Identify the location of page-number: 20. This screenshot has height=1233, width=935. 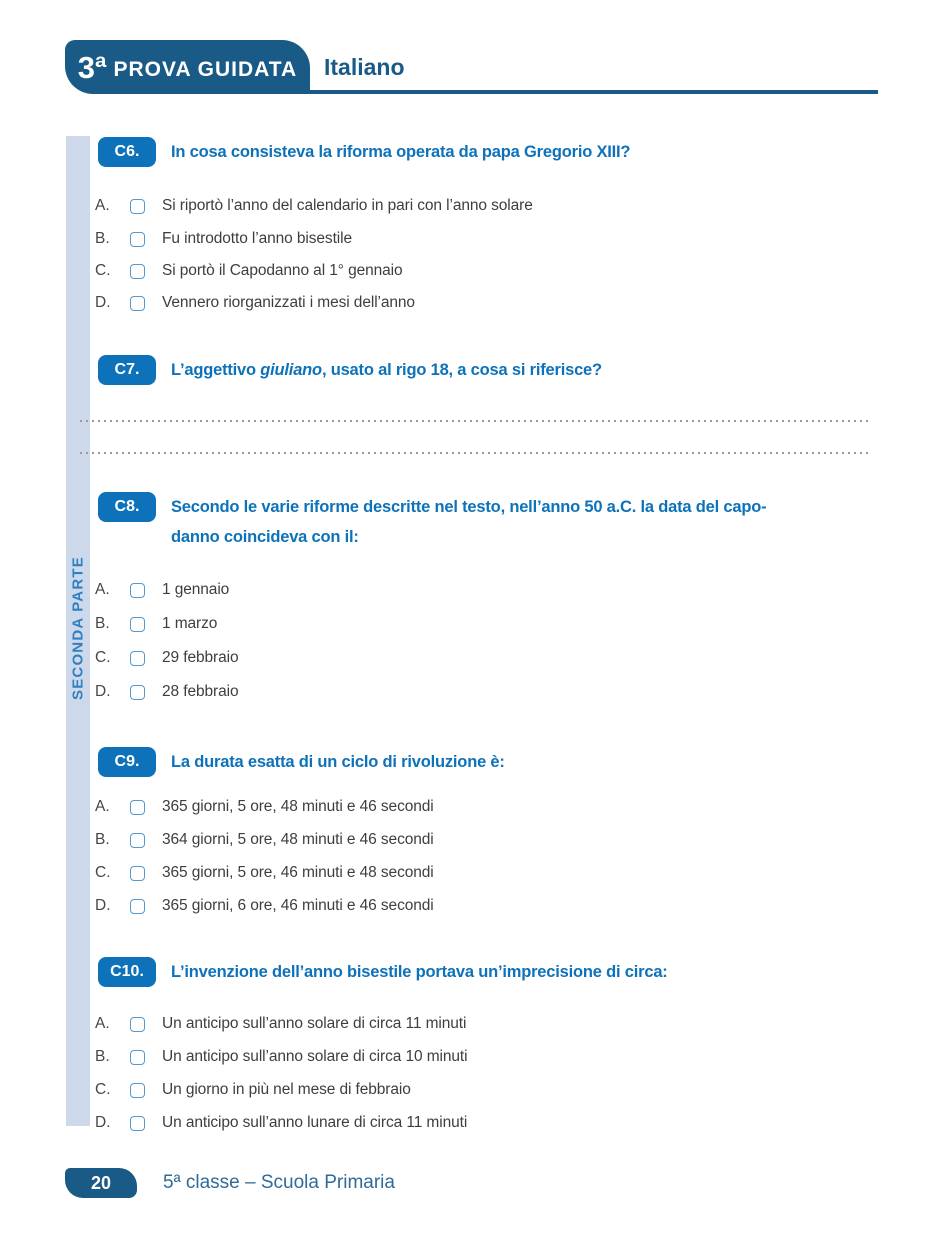
(101, 1182).